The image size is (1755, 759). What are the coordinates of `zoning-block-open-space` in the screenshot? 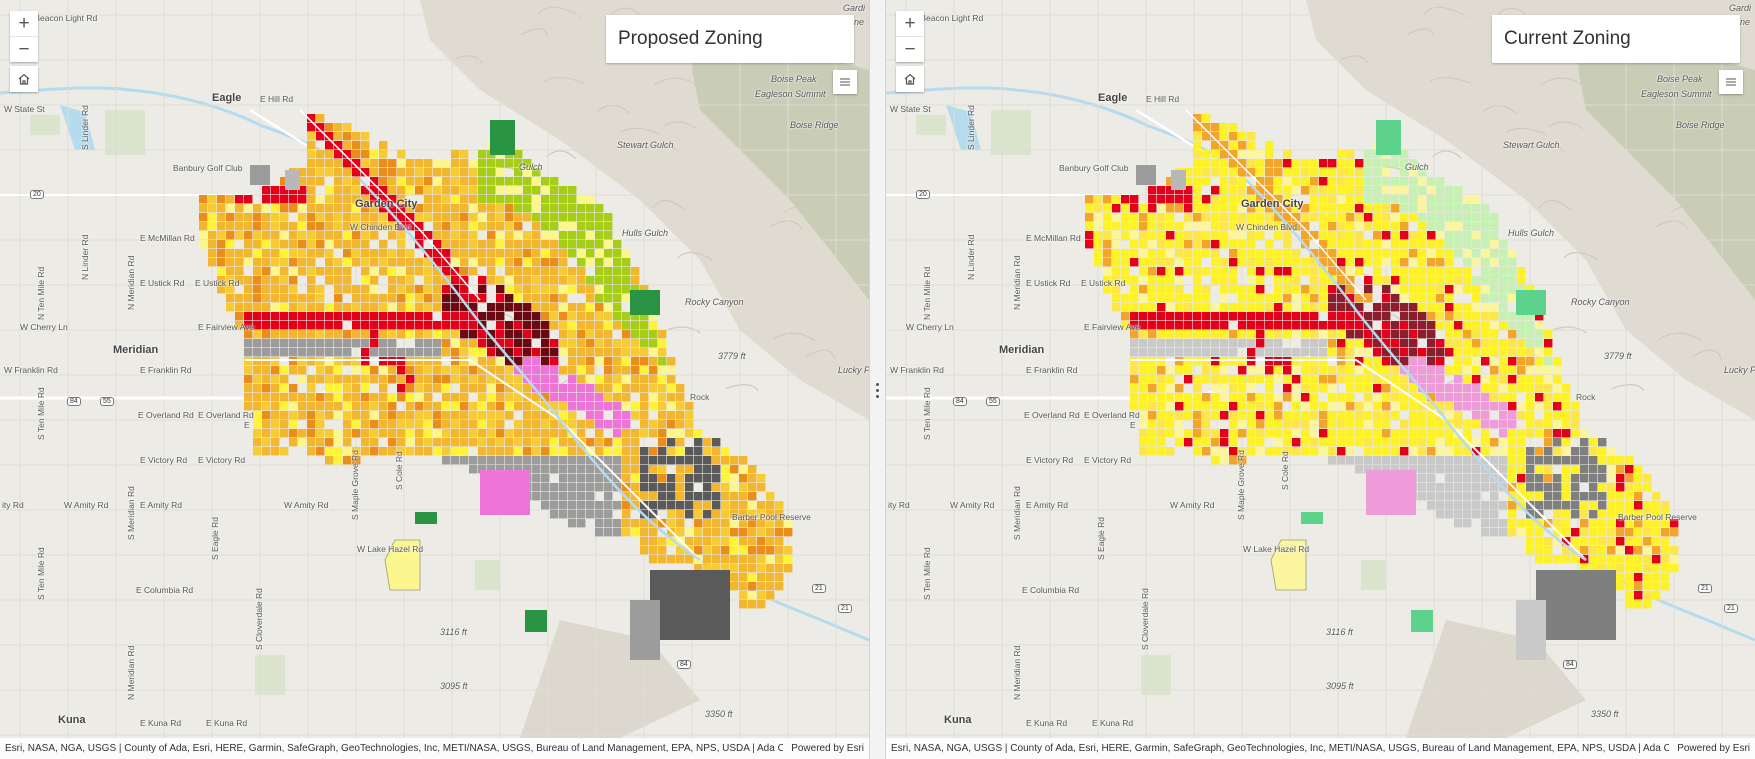 It's located at (645, 302).